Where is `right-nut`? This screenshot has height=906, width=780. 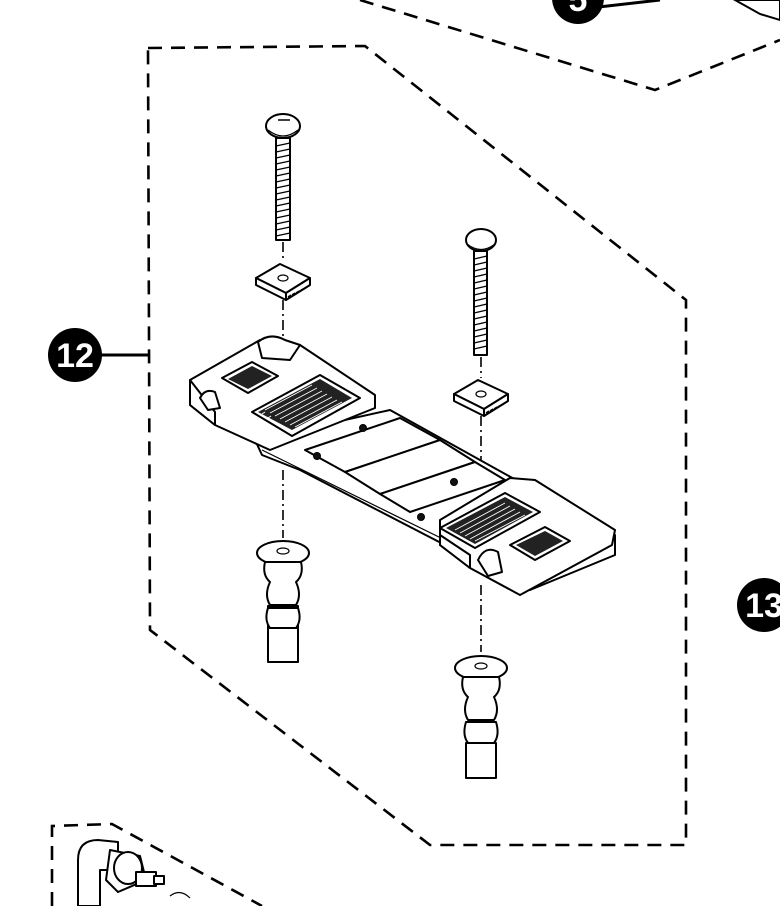 right-nut is located at coordinates (481, 398).